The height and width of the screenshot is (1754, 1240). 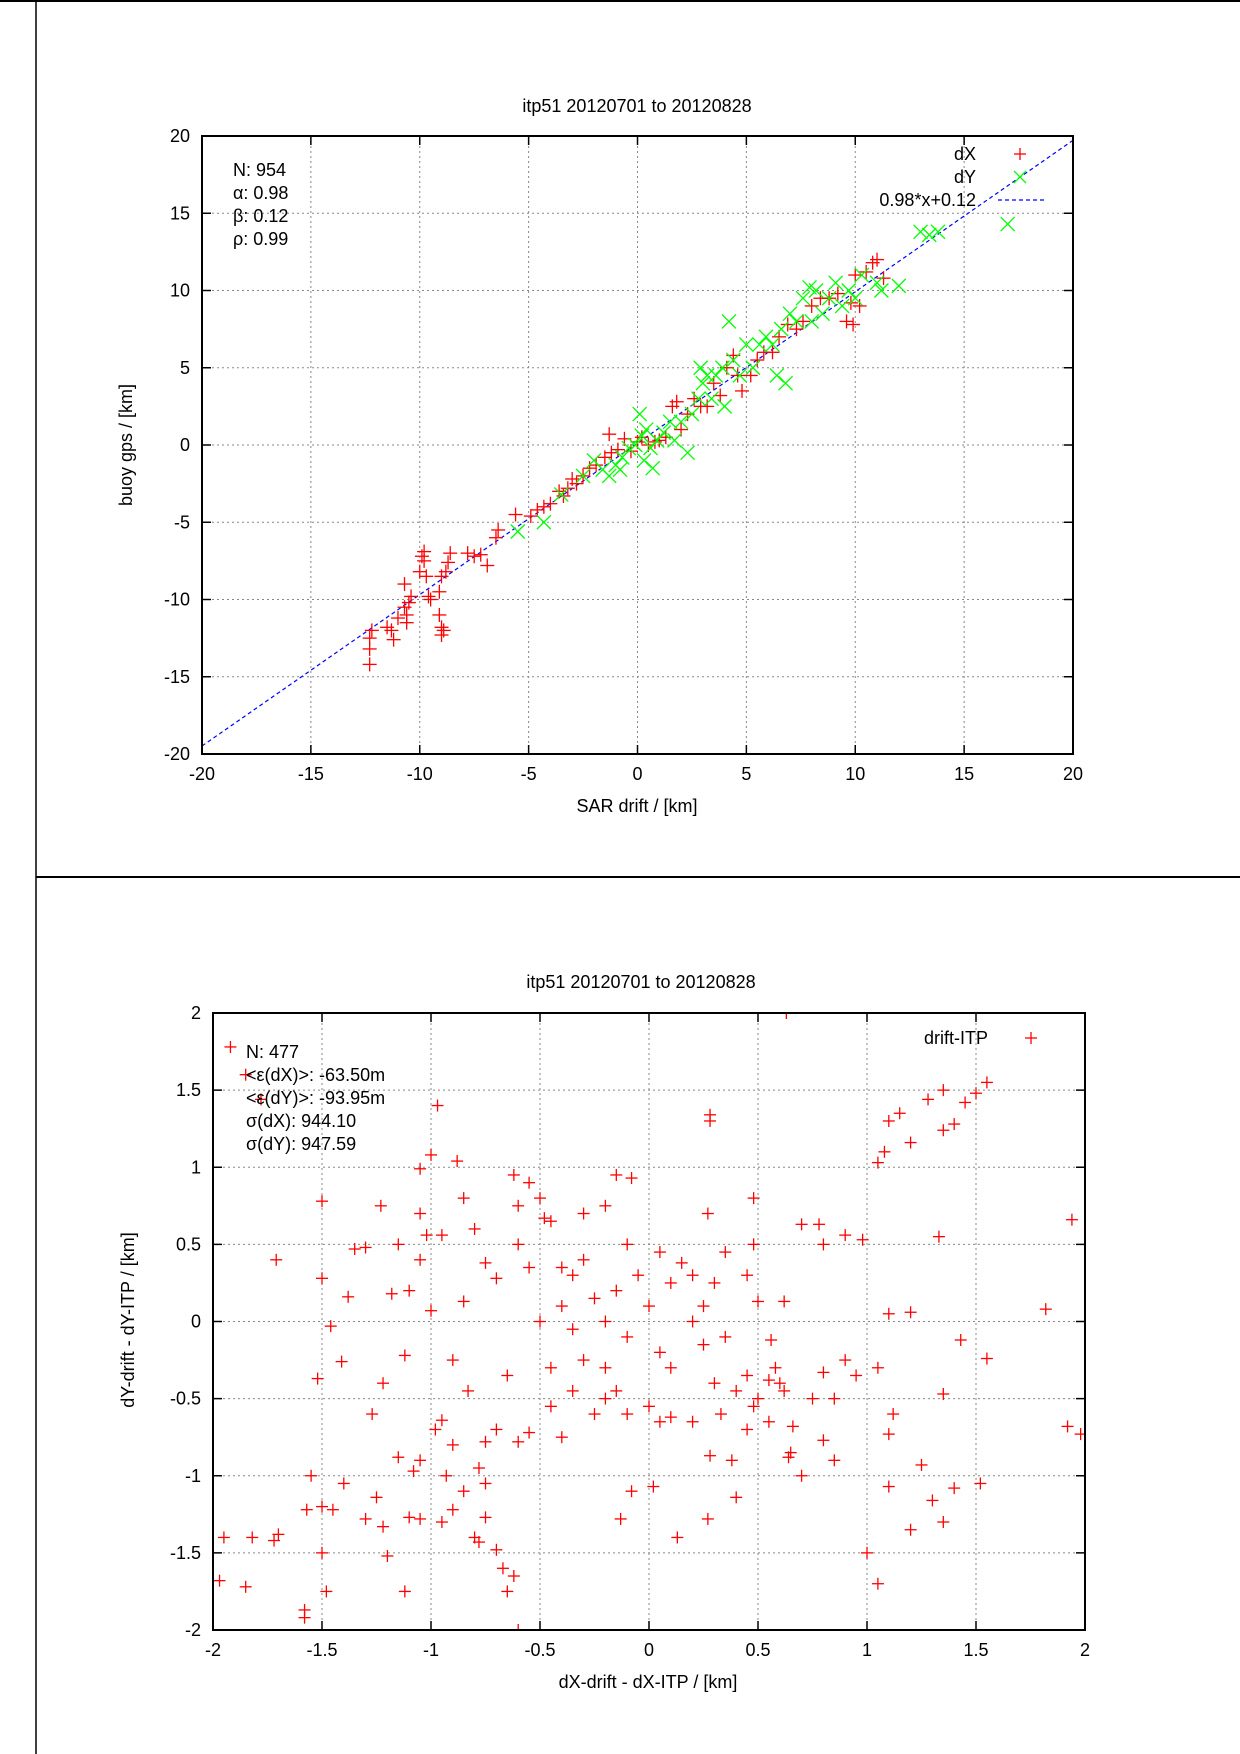 What do you see at coordinates (321, 1650) in the screenshot?
I see `x-tick-label: -1.5` at bounding box center [321, 1650].